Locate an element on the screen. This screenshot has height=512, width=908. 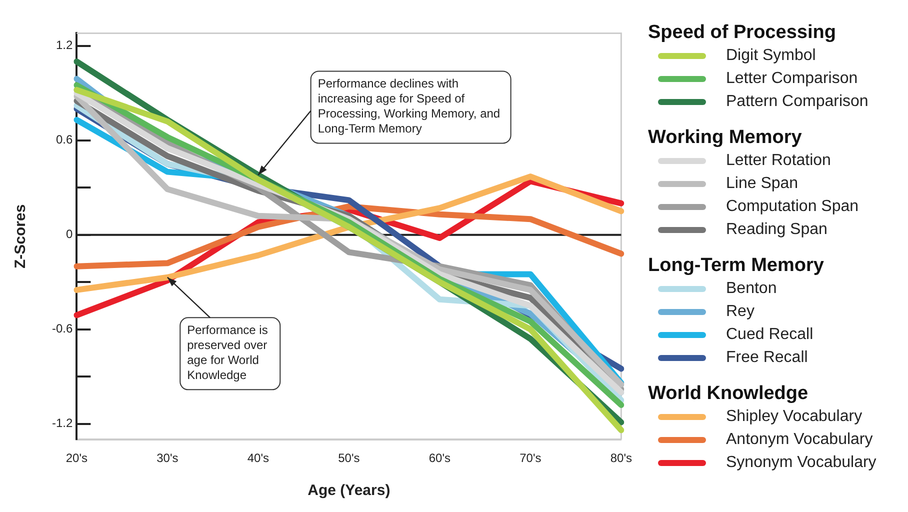
y-tick-label: 0 is located at coordinates (69, 234).